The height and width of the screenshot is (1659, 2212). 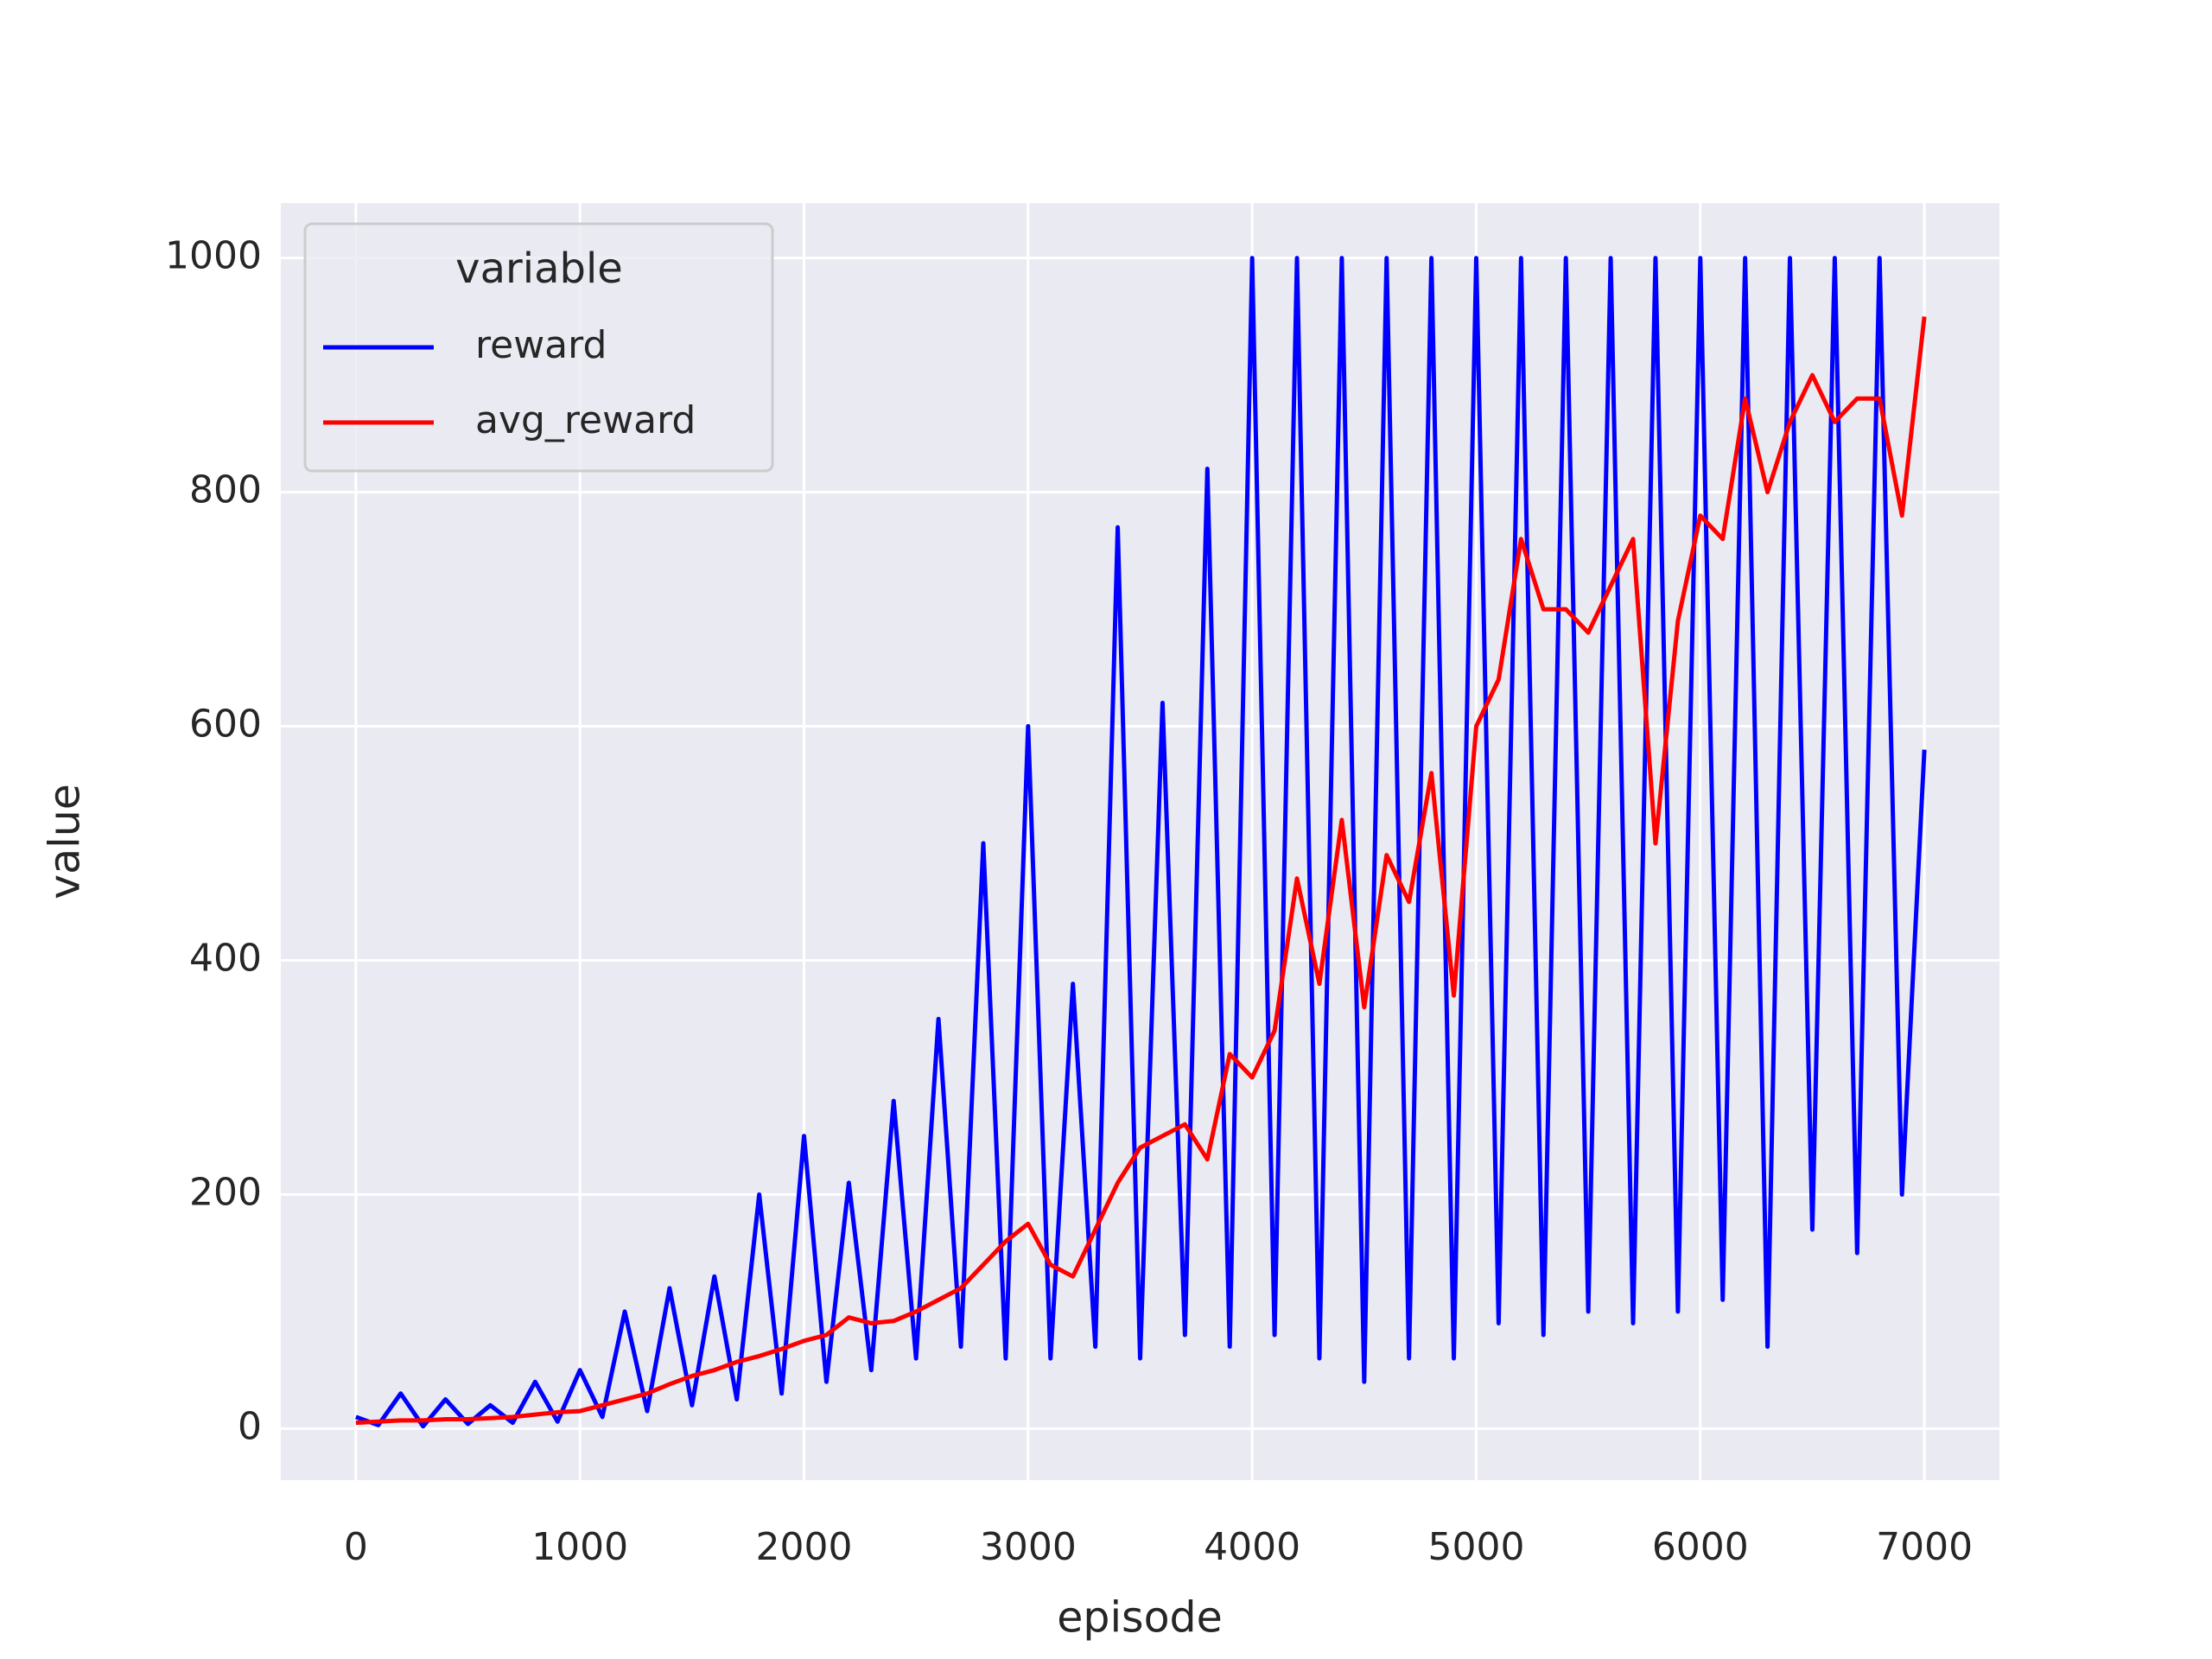 What do you see at coordinates (1140, 1618) in the screenshot?
I see `x-axis-label: episode` at bounding box center [1140, 1618].